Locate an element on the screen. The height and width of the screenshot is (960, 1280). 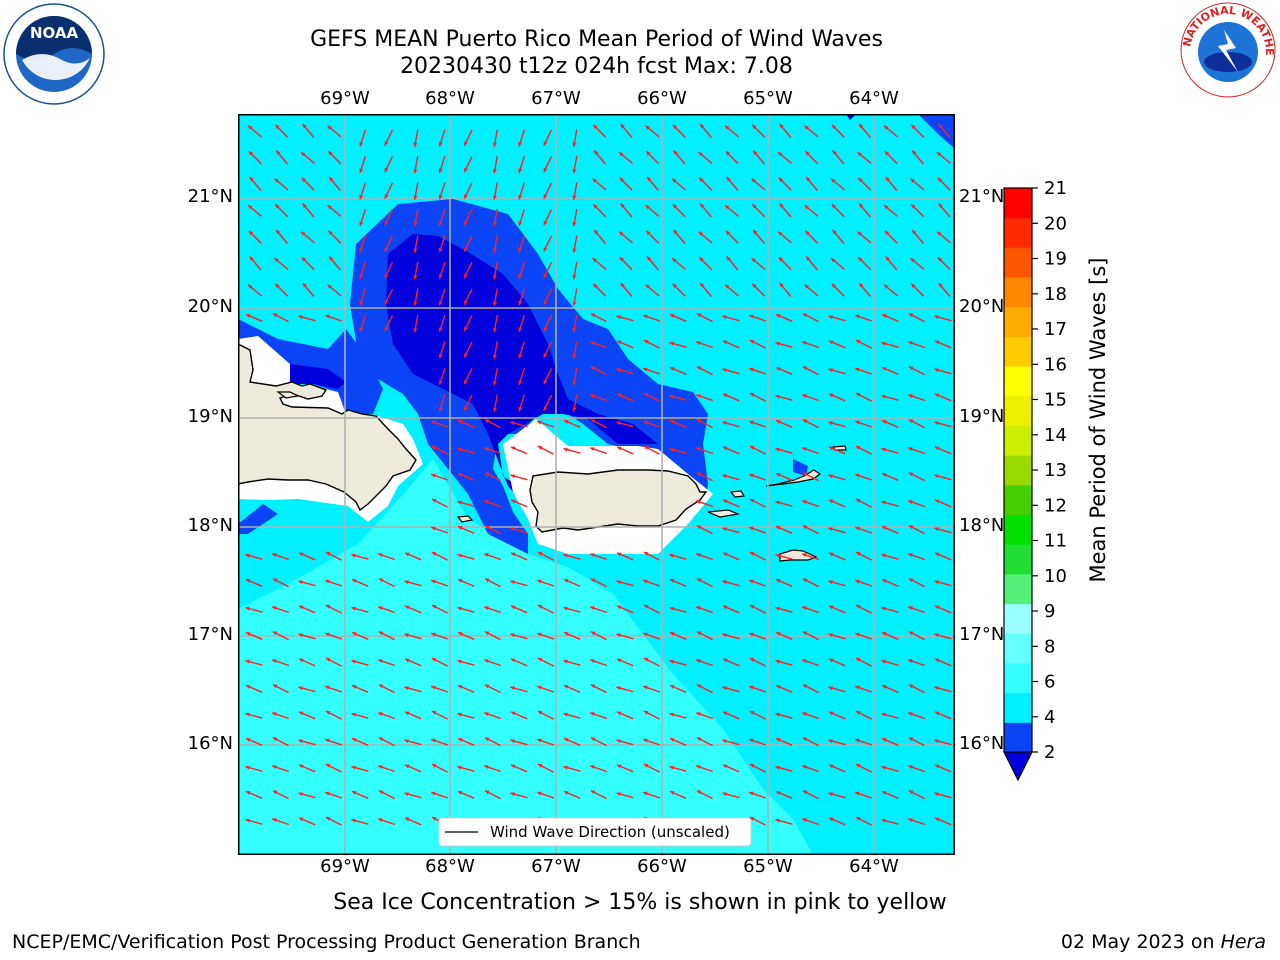
run-date-text: 02 May 2023 on is located at coordinates (1137, 942).